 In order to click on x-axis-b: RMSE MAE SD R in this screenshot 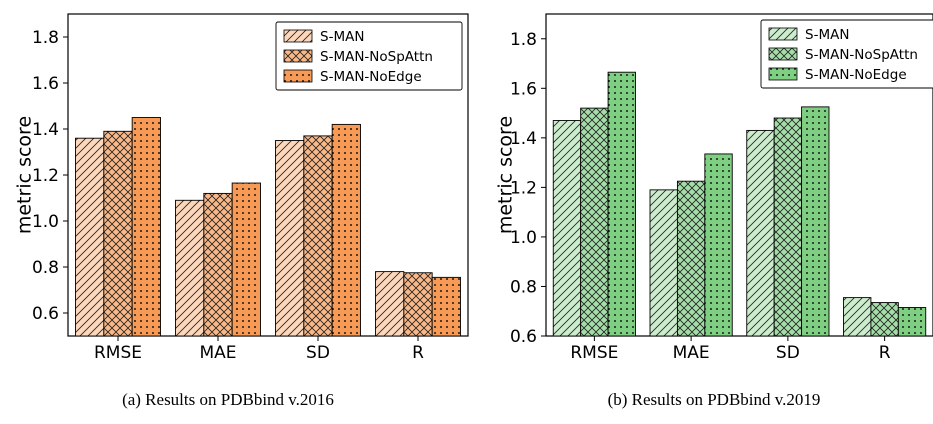, I will do `click(730, 349)`.